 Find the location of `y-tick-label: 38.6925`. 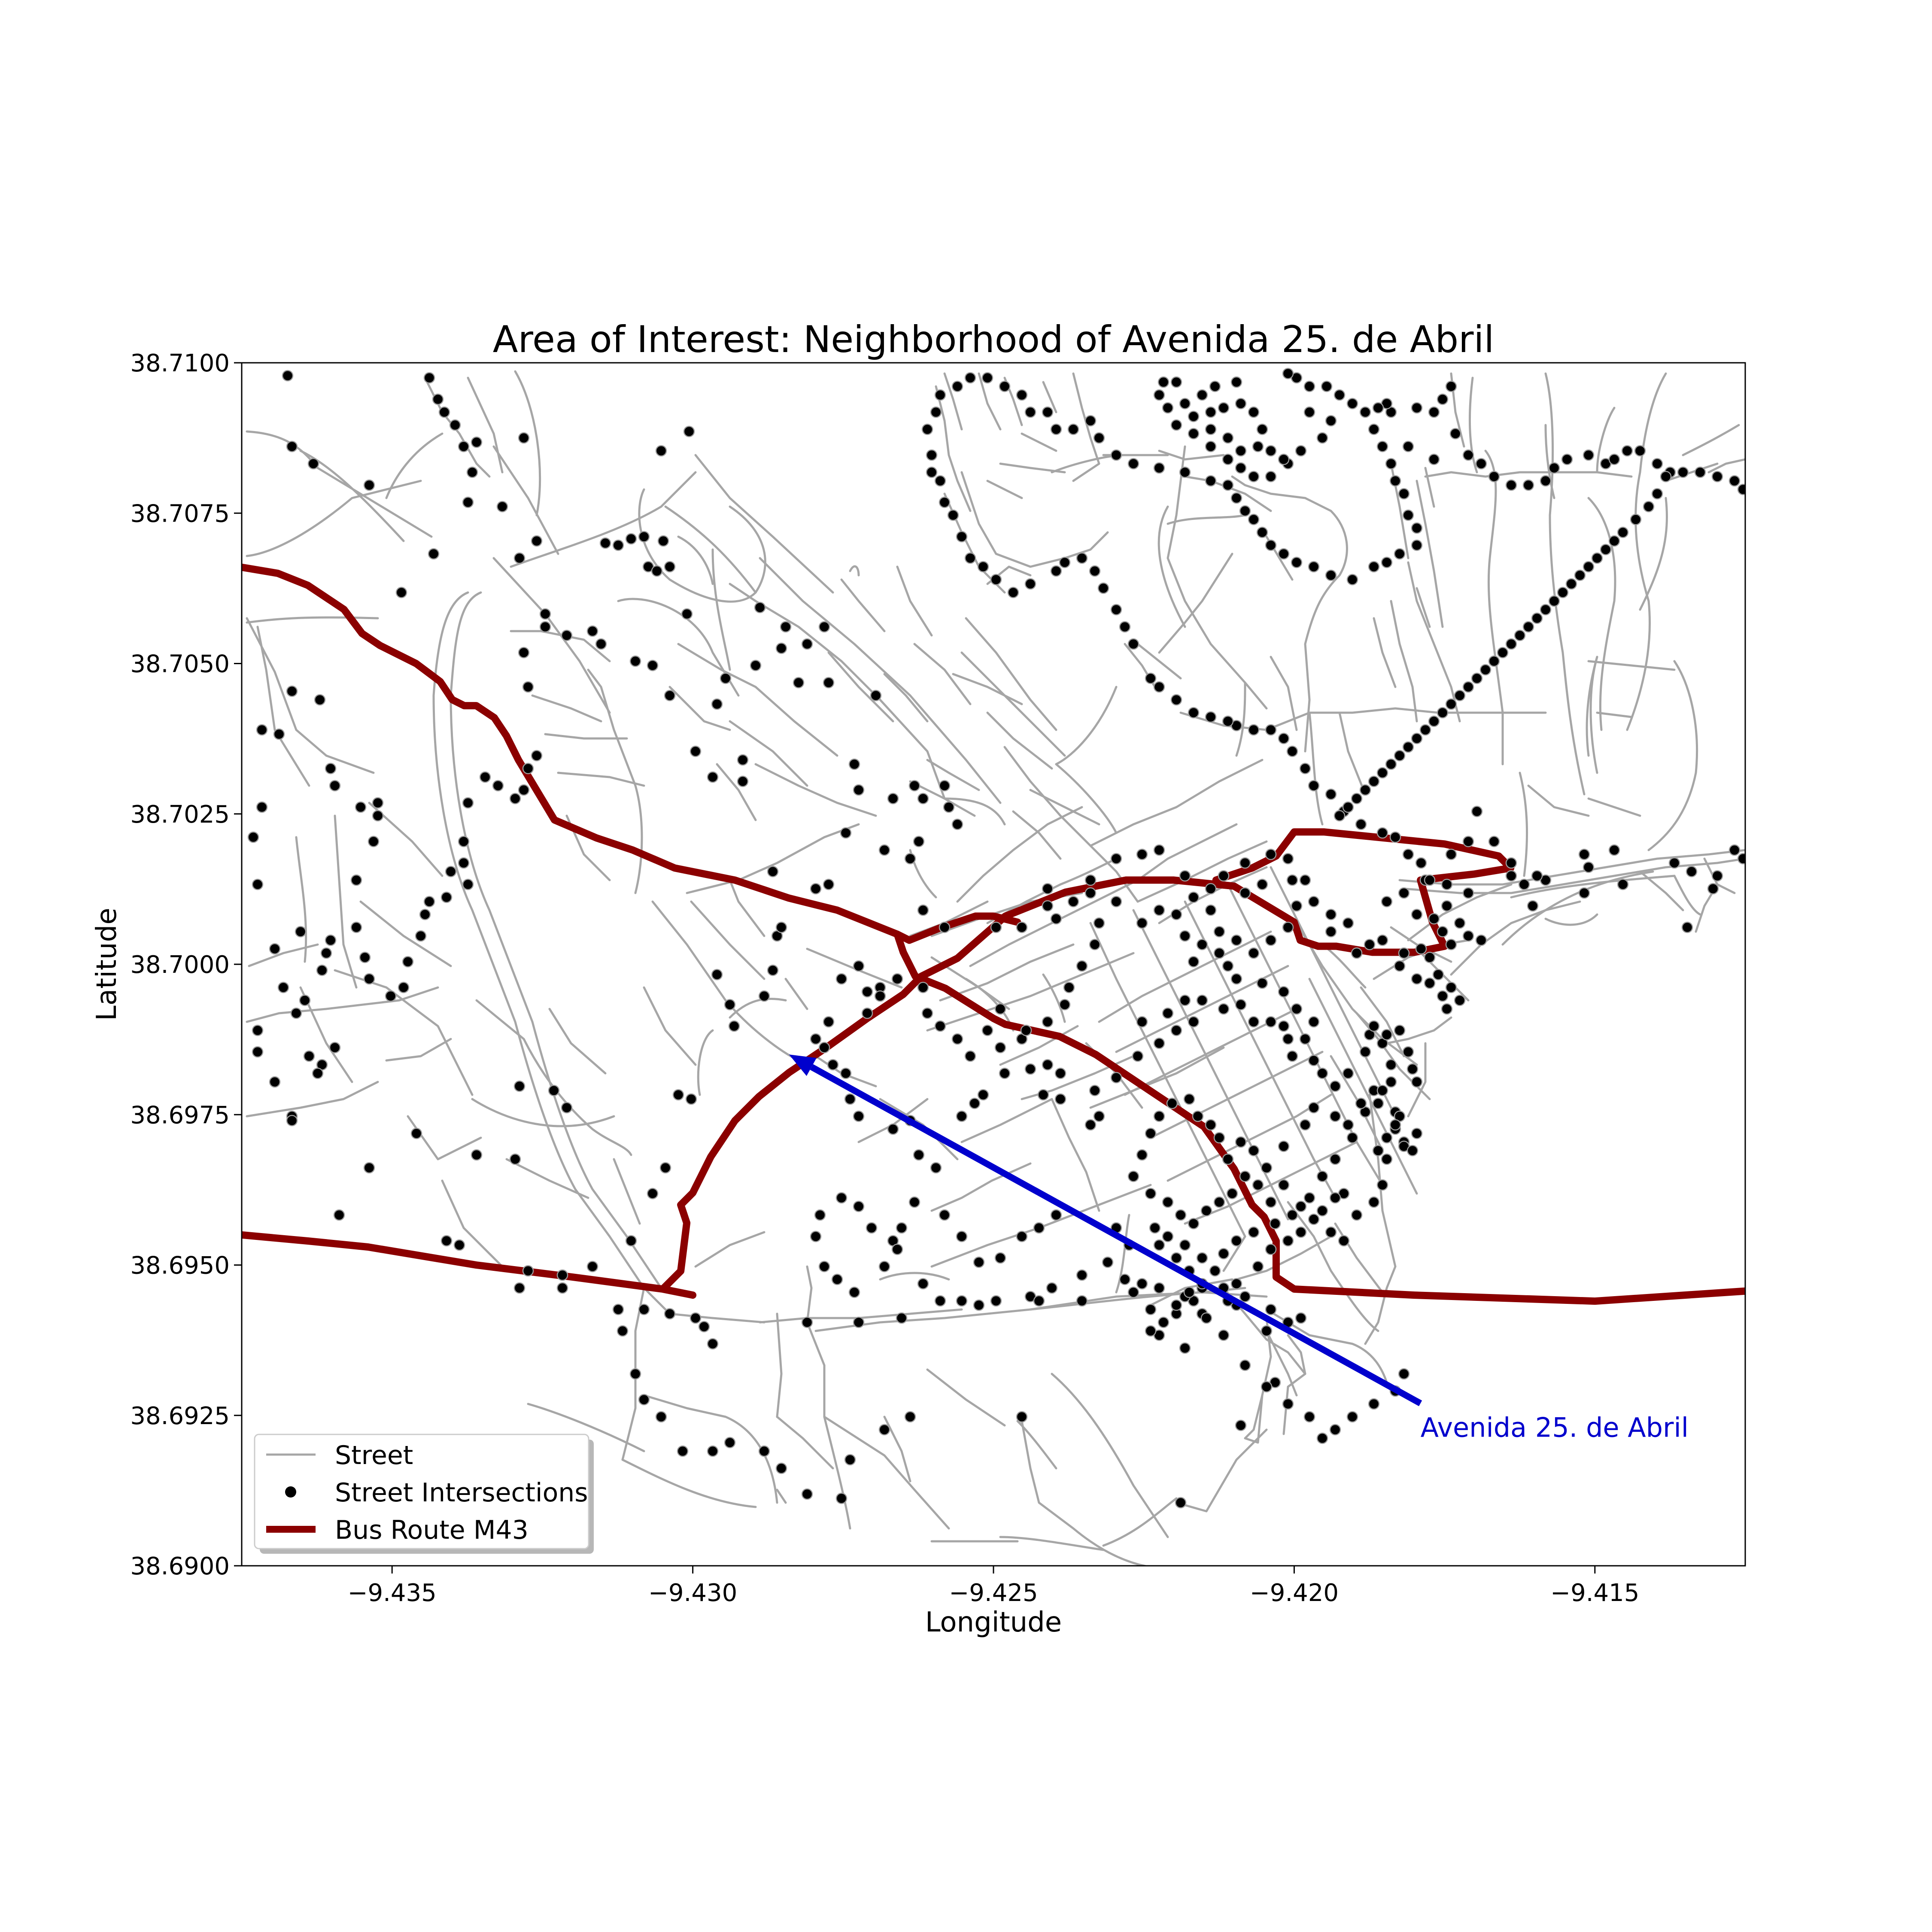

y-tick-label: 38.6925 is located at coordinates (180, 1416).